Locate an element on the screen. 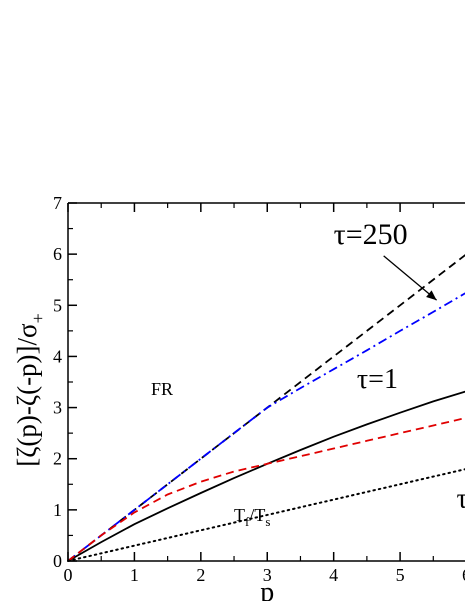 Image resolution: width=465 pixels, height=601 pixels. x-tick-label: 0 is located at coordinates (68, 575).